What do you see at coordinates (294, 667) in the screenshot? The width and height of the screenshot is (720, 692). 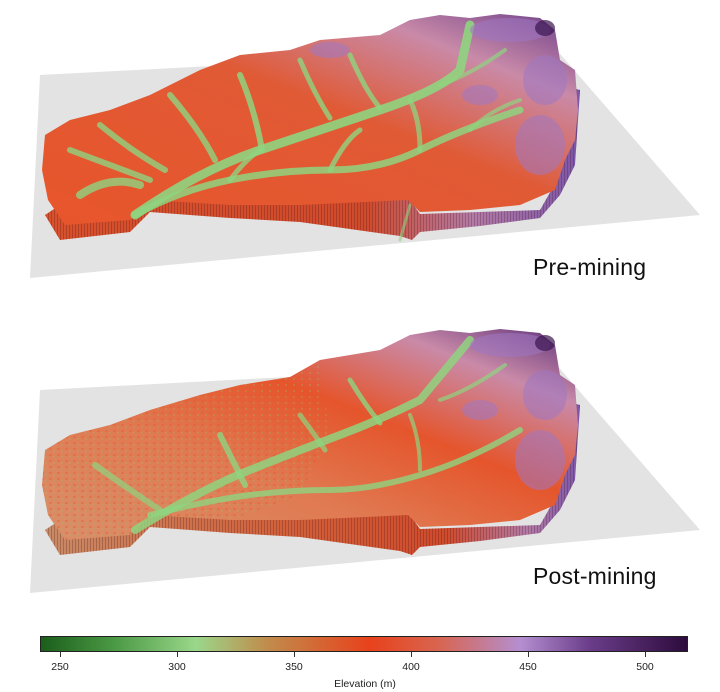 I see `colorbar-tick-label: 350` at bounding box center [294, 667].